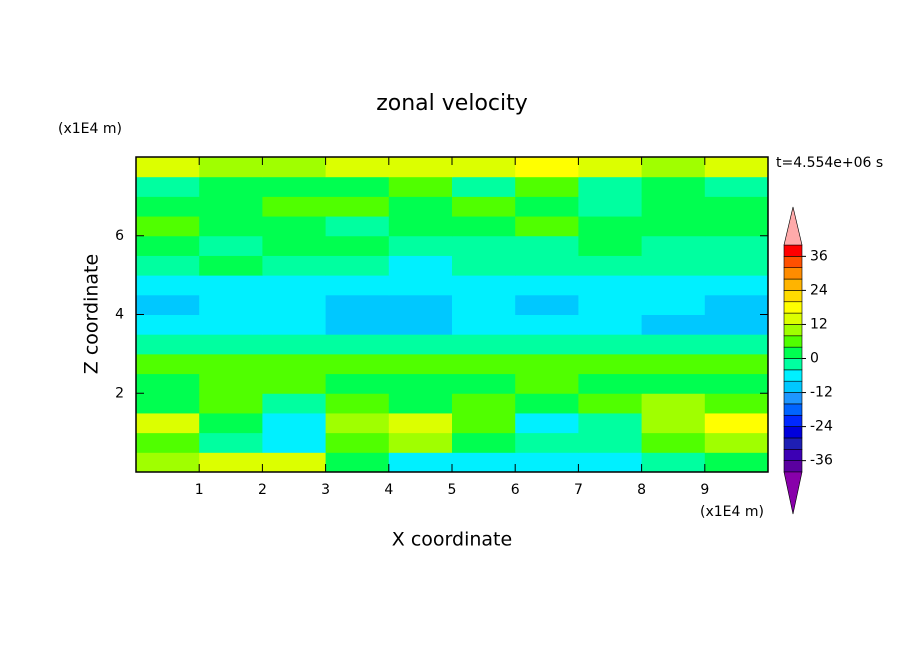 The image size is (904, 654). I want to click on y-unit: (x1E4 m), so click(90, 129).